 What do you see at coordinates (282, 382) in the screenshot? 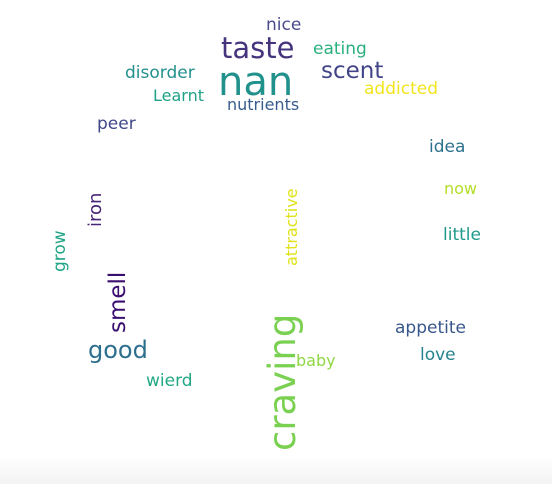
I see `word-craving: craving` at bounding box center [282, 382].